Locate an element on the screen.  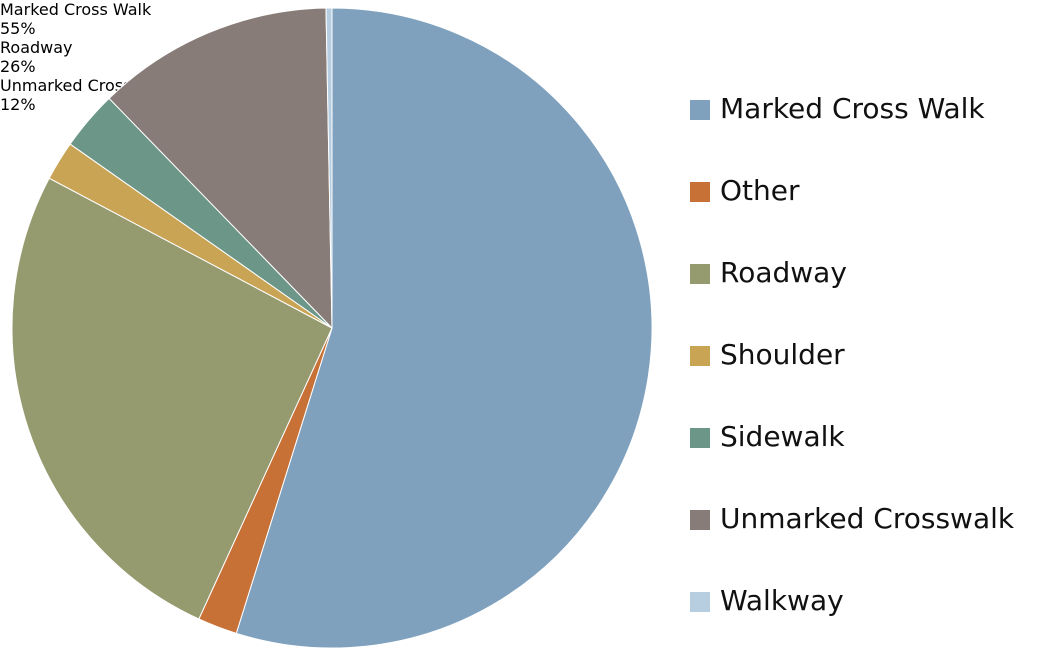
legend-label: Sidewalk is located at coordinates (782, 436).